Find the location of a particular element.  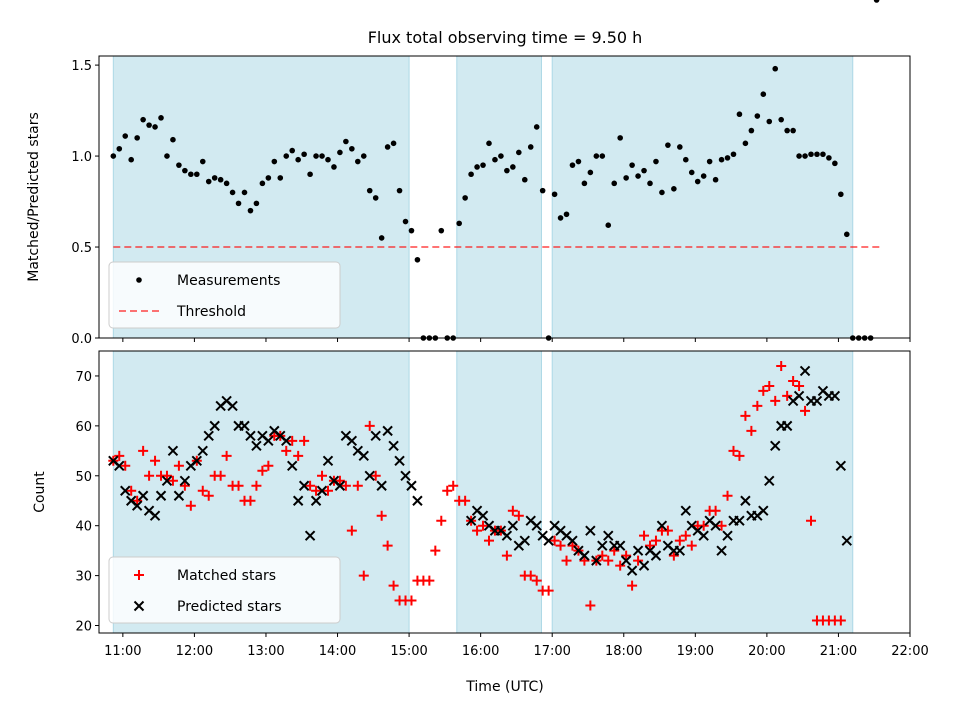

y-tick-label: 60 is located at coordinates (83, 427).